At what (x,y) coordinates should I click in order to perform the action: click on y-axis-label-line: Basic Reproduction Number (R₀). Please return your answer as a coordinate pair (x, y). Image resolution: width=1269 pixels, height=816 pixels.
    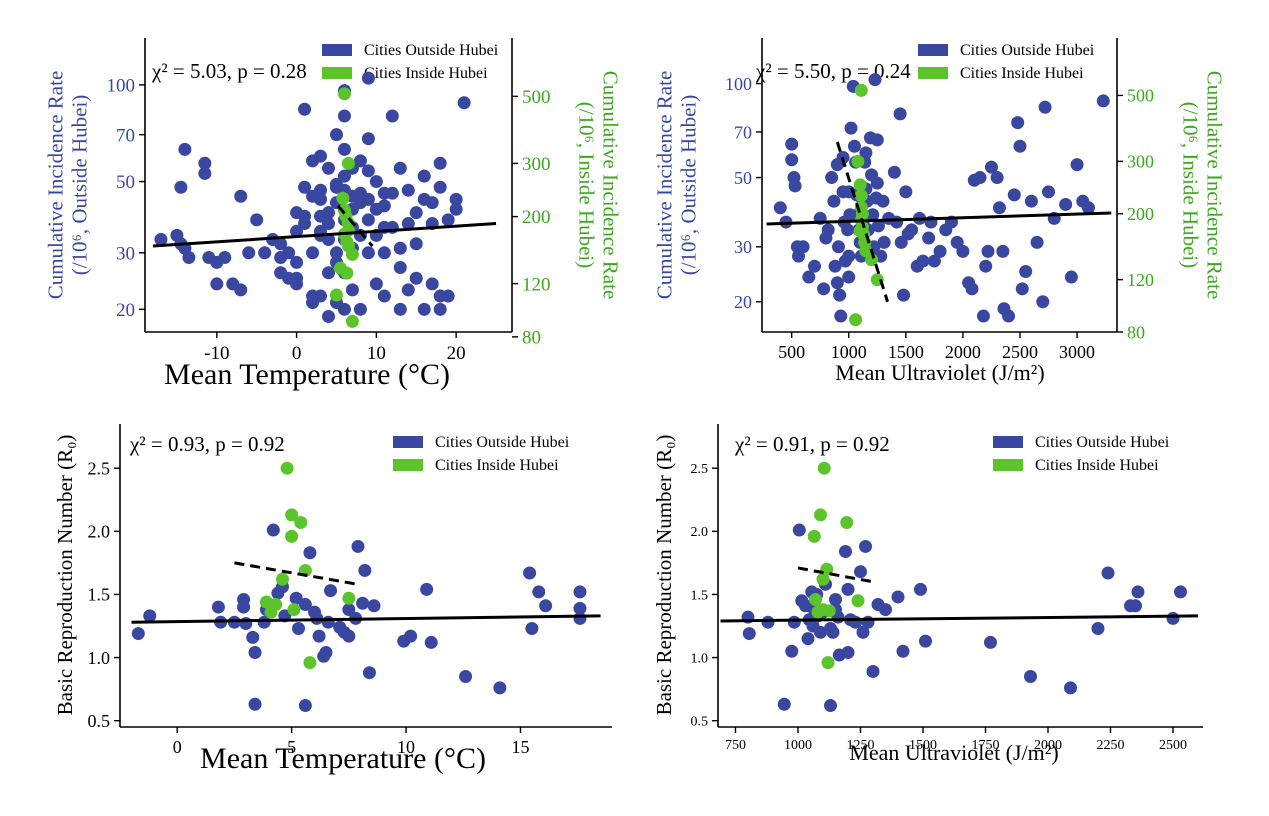
    Looking at the image, I should click on (65, 575).